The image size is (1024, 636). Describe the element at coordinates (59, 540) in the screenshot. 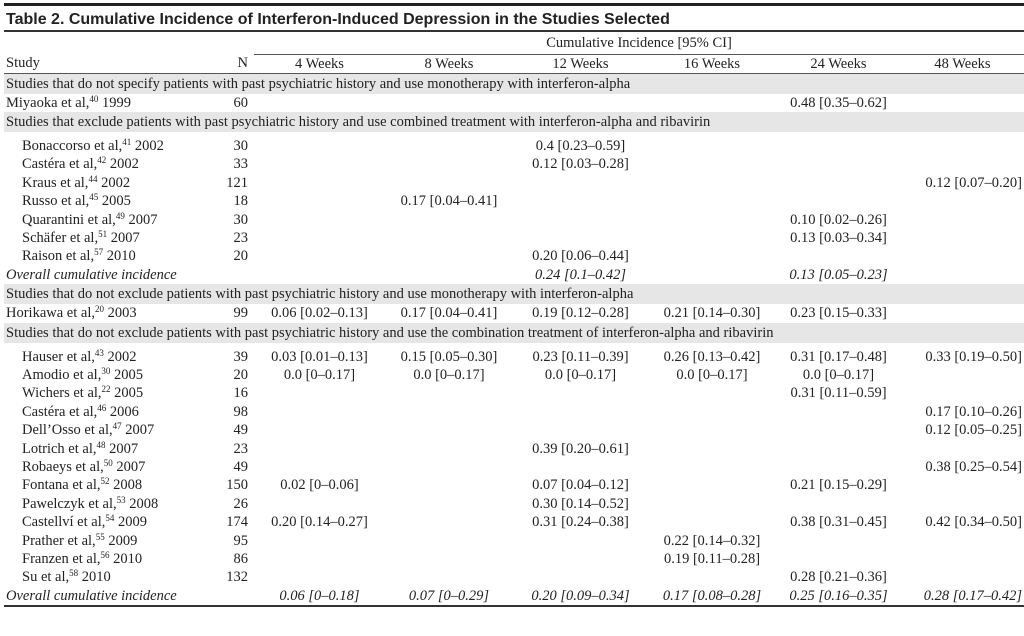

I see `study-author: Prather et al,` at that location.